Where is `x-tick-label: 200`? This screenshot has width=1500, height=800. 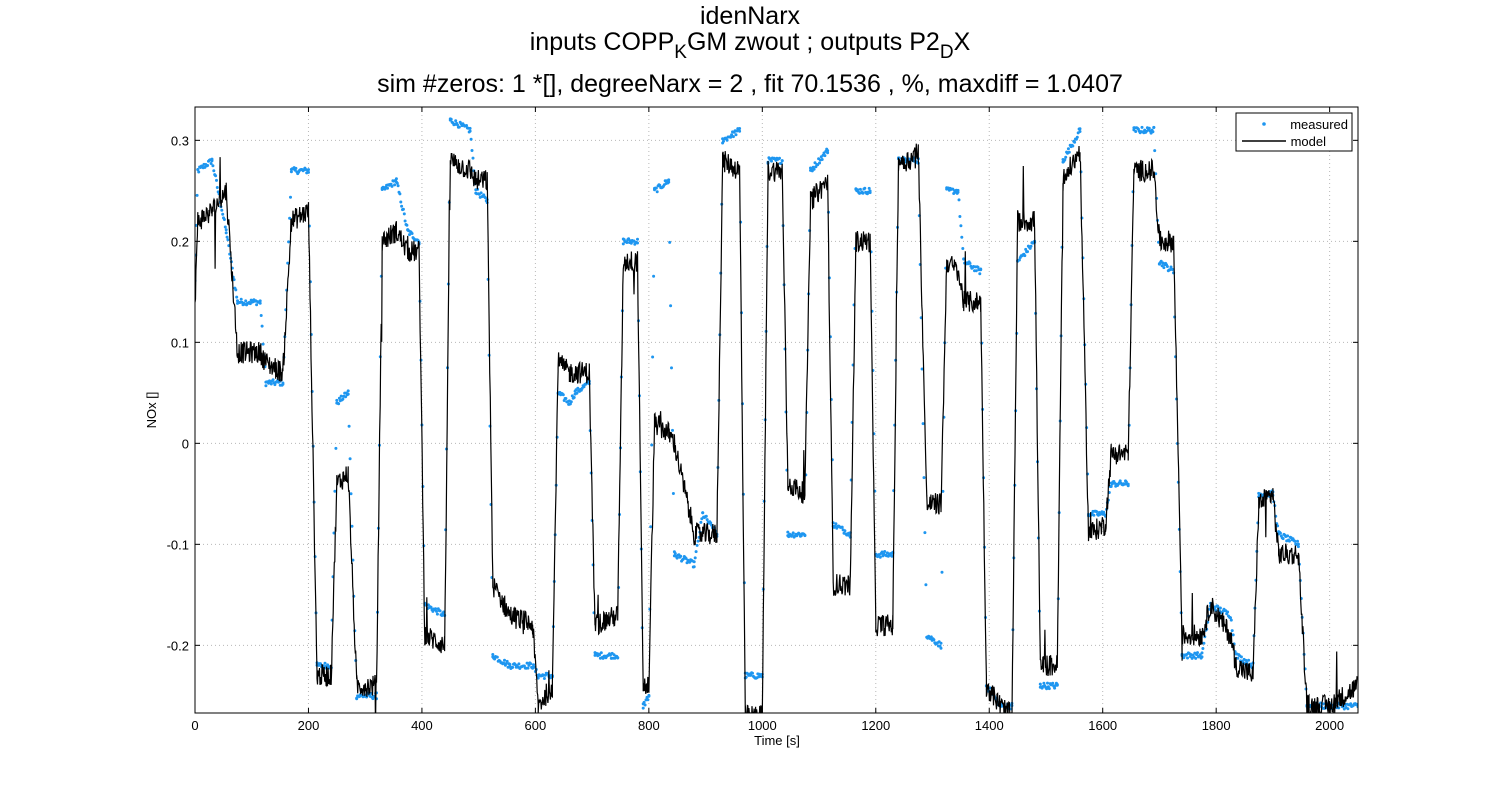
x-tick-label: 200 is located at coordinates (309, 725).